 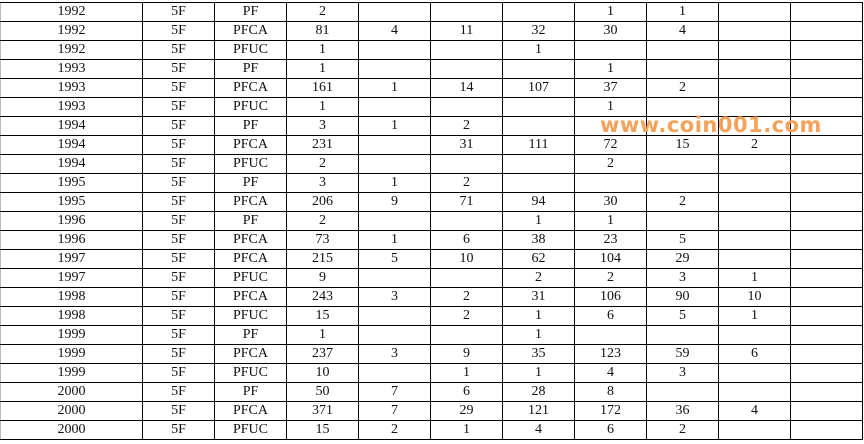 What do you see at coordinates (754, 297) in the screenshot?
I see `table-cell: 10` at bounding box center [754, 297].